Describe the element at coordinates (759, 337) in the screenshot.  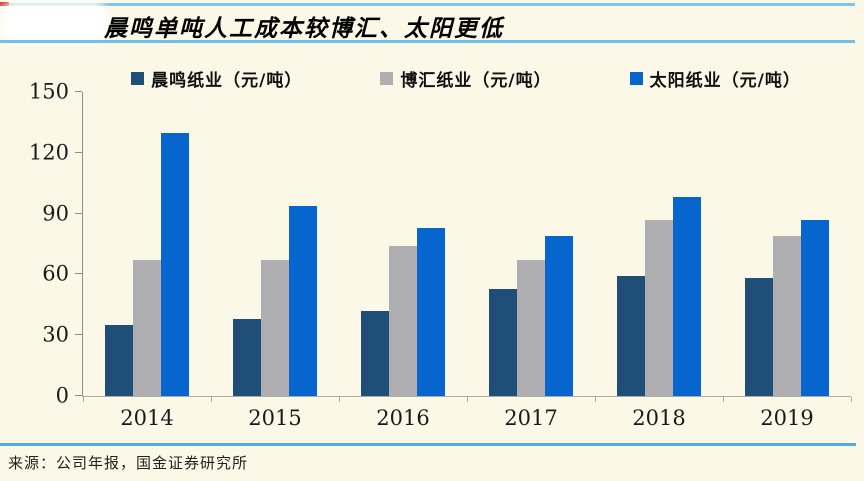
I see `bar-chenming-2019` at that location.